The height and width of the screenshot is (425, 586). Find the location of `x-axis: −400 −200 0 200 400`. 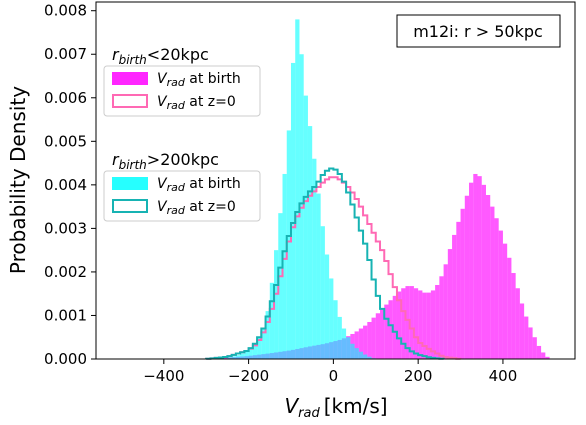

x-axis: −400 −200 0 200 400 is located at coordinates (330, 372).